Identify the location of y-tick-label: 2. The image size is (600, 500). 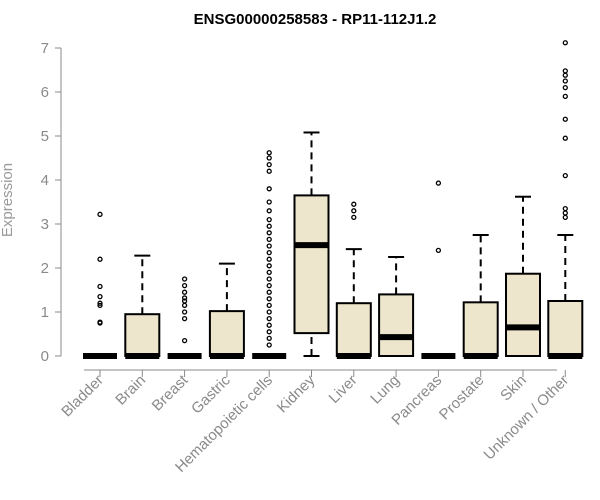
(45, 268).